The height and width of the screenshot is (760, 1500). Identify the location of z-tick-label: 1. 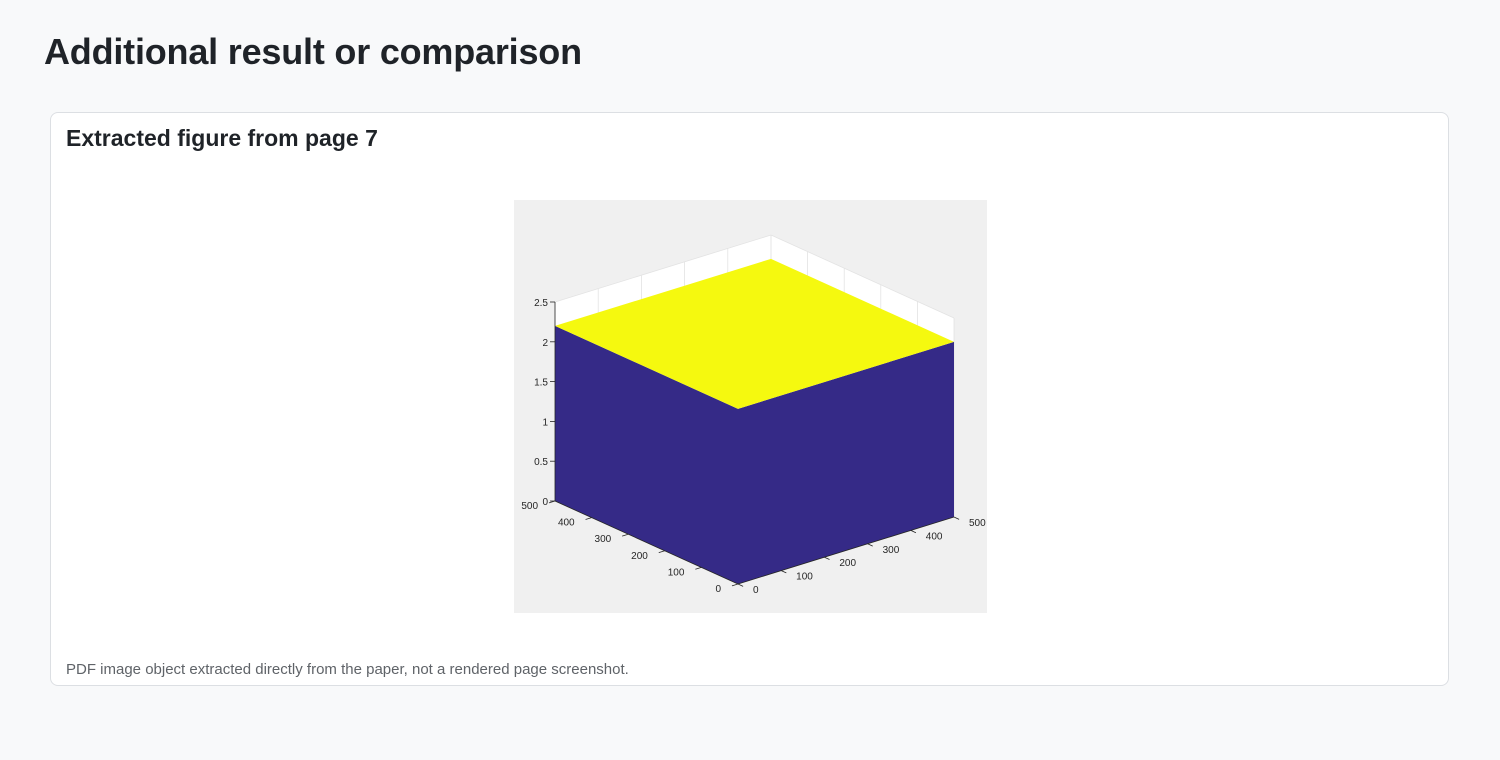
(545, 422).